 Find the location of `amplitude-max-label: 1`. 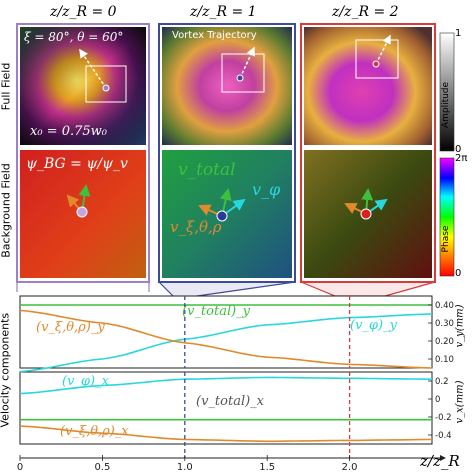

amplitude-max-label: 1 is located at coordinates (458, 33).